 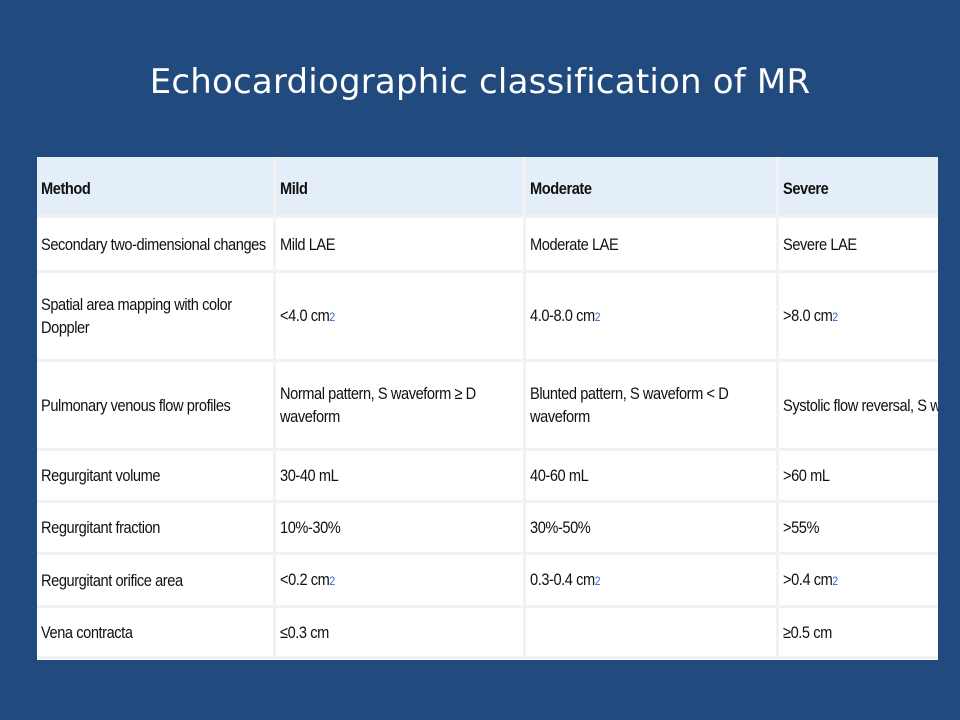 What do you see at coordinates (400, 580) in the screenshot?
I see `mild-cell: <0.2 cm2` at bounding box center [400, 580].